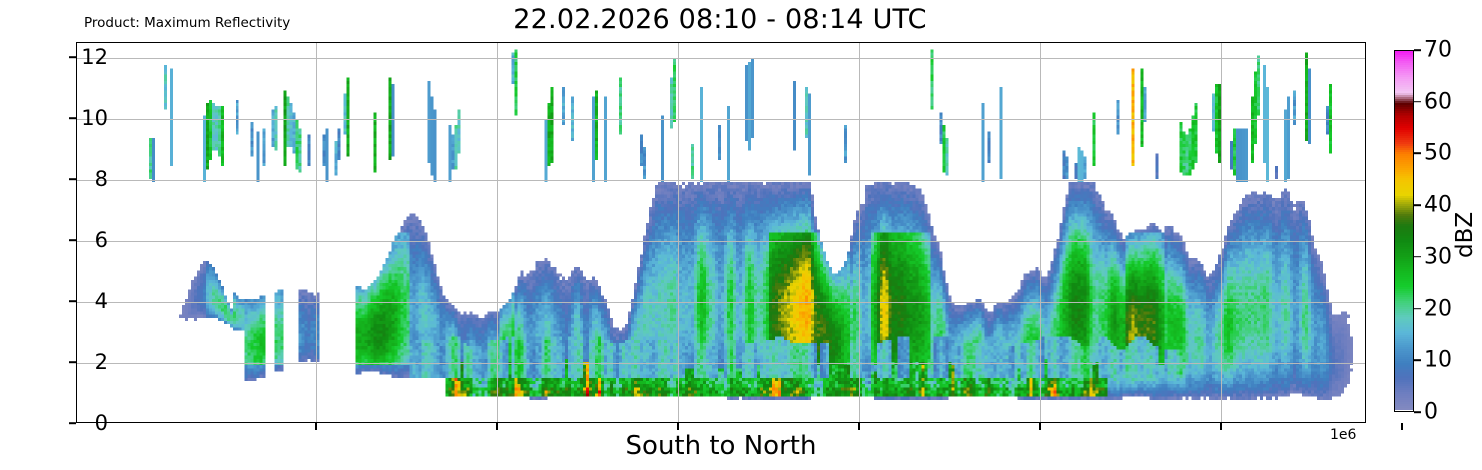 This screenshot has height=470, width=1482. What do you see at coordinates (1438, 153) in the screenshot?
I see `colorbar-tick-label: 50` at bounding box center [1438, 153].